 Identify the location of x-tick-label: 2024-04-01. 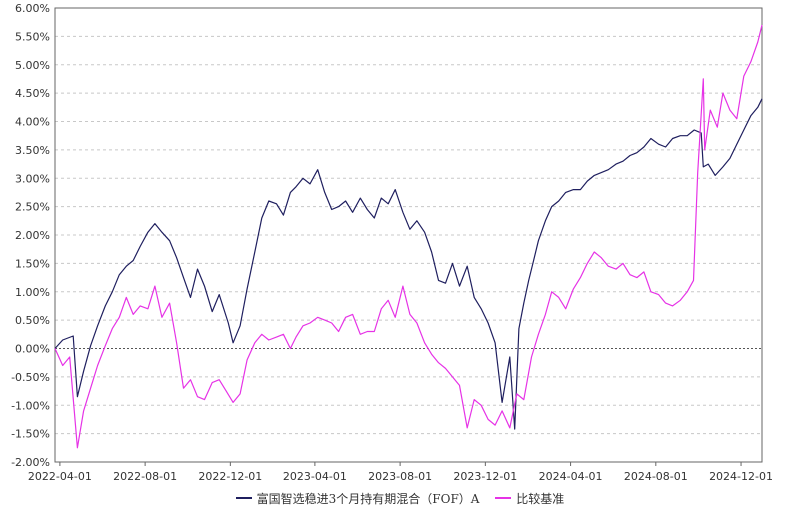
(571, 476).